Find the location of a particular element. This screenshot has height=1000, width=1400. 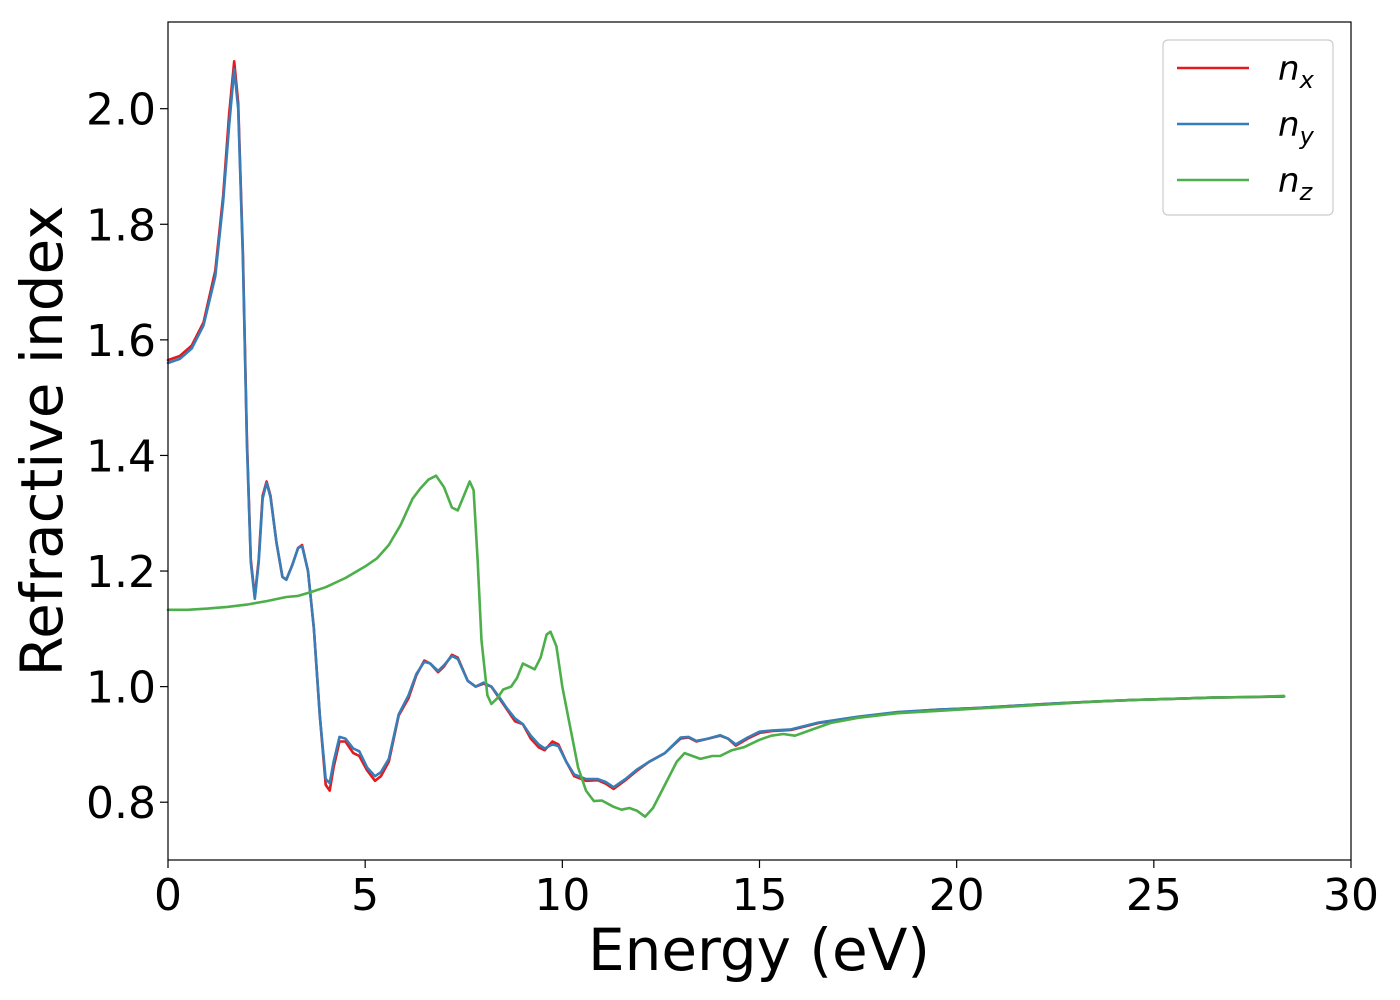

y-tick-label: 1.4 is located at coordinates (121, 456).